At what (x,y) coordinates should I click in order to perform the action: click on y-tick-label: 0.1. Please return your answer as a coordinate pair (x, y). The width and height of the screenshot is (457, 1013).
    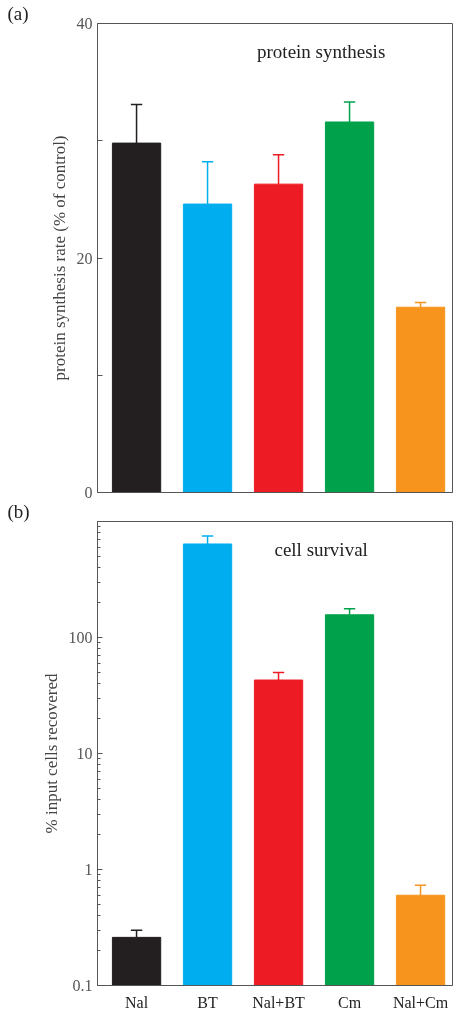
    Looking at the image, I should click on (82, 985).